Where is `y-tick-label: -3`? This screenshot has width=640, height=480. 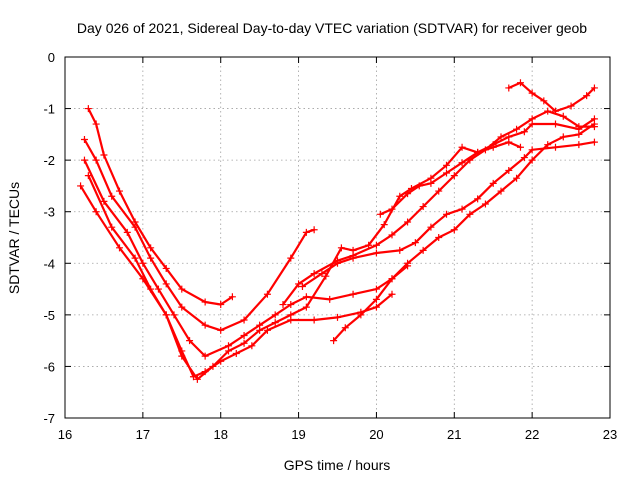
y-tick-label: -3 is located at coordinates (49, 212).